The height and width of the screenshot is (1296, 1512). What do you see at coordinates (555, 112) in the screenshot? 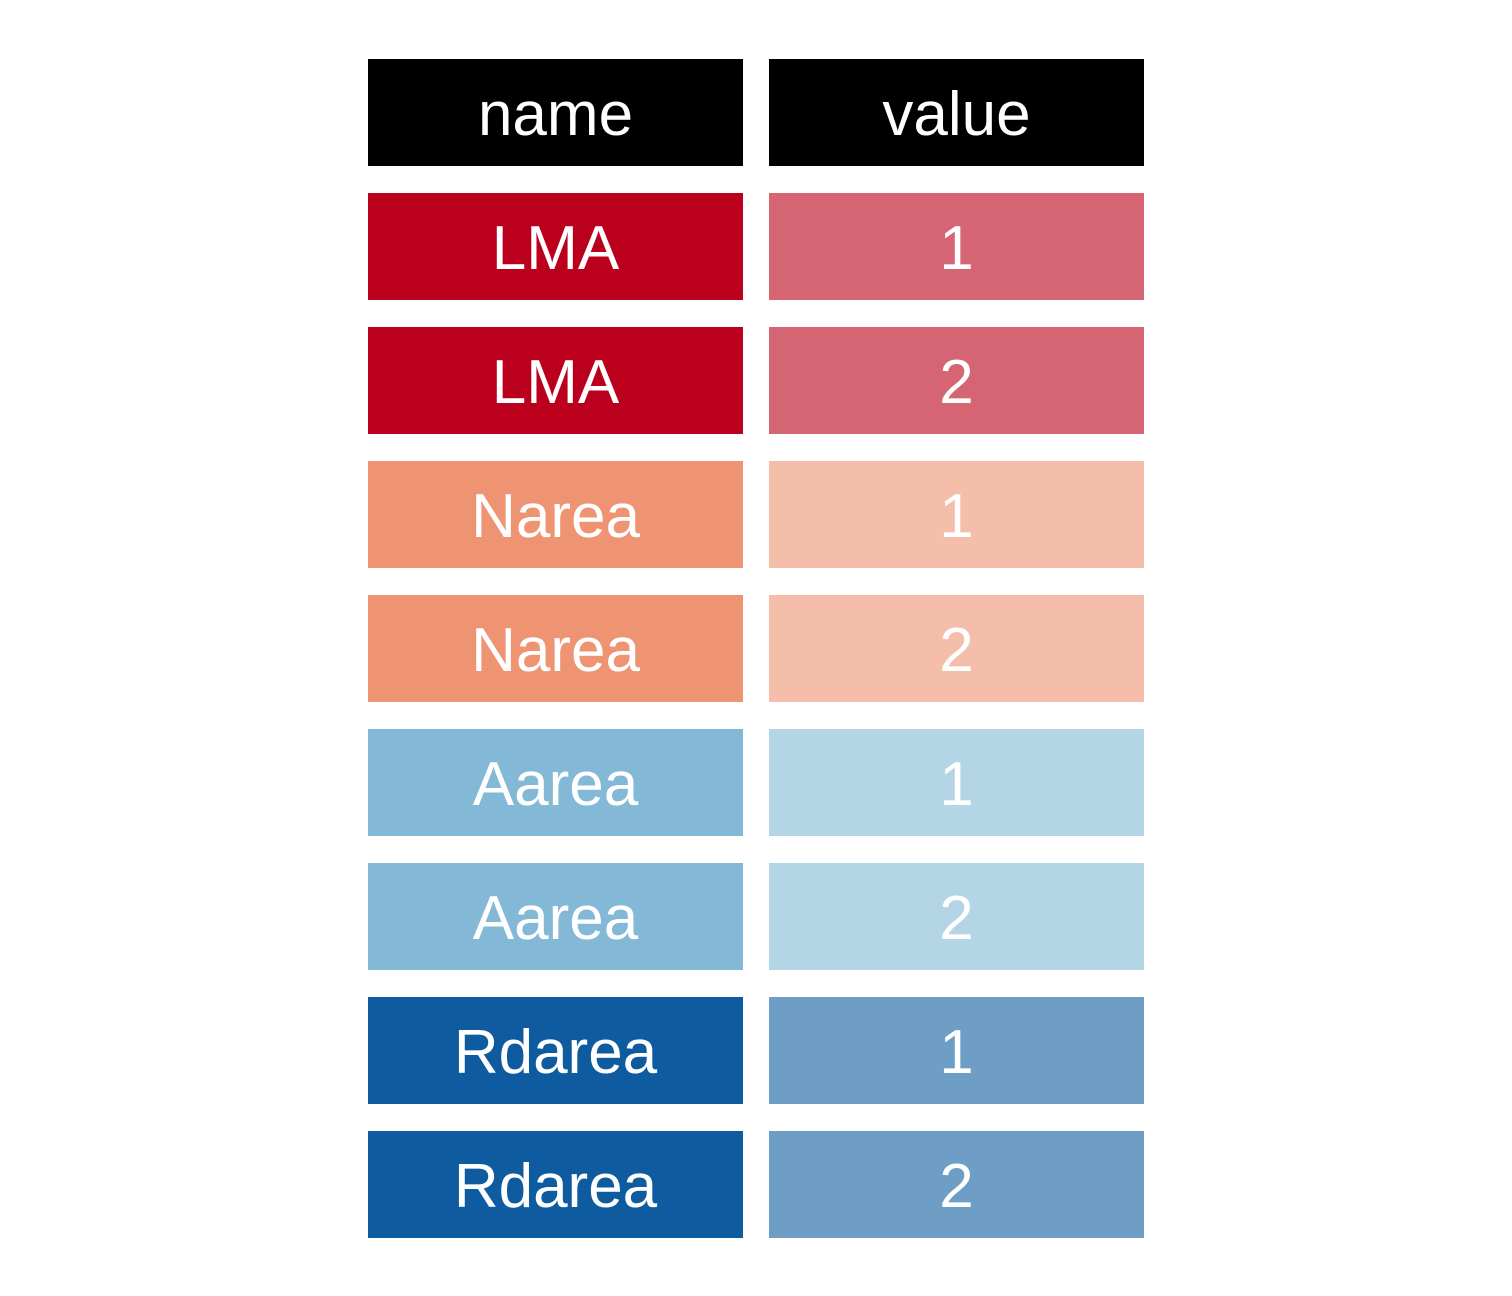
I see `header-name: name` at bounding box center [555, 112].